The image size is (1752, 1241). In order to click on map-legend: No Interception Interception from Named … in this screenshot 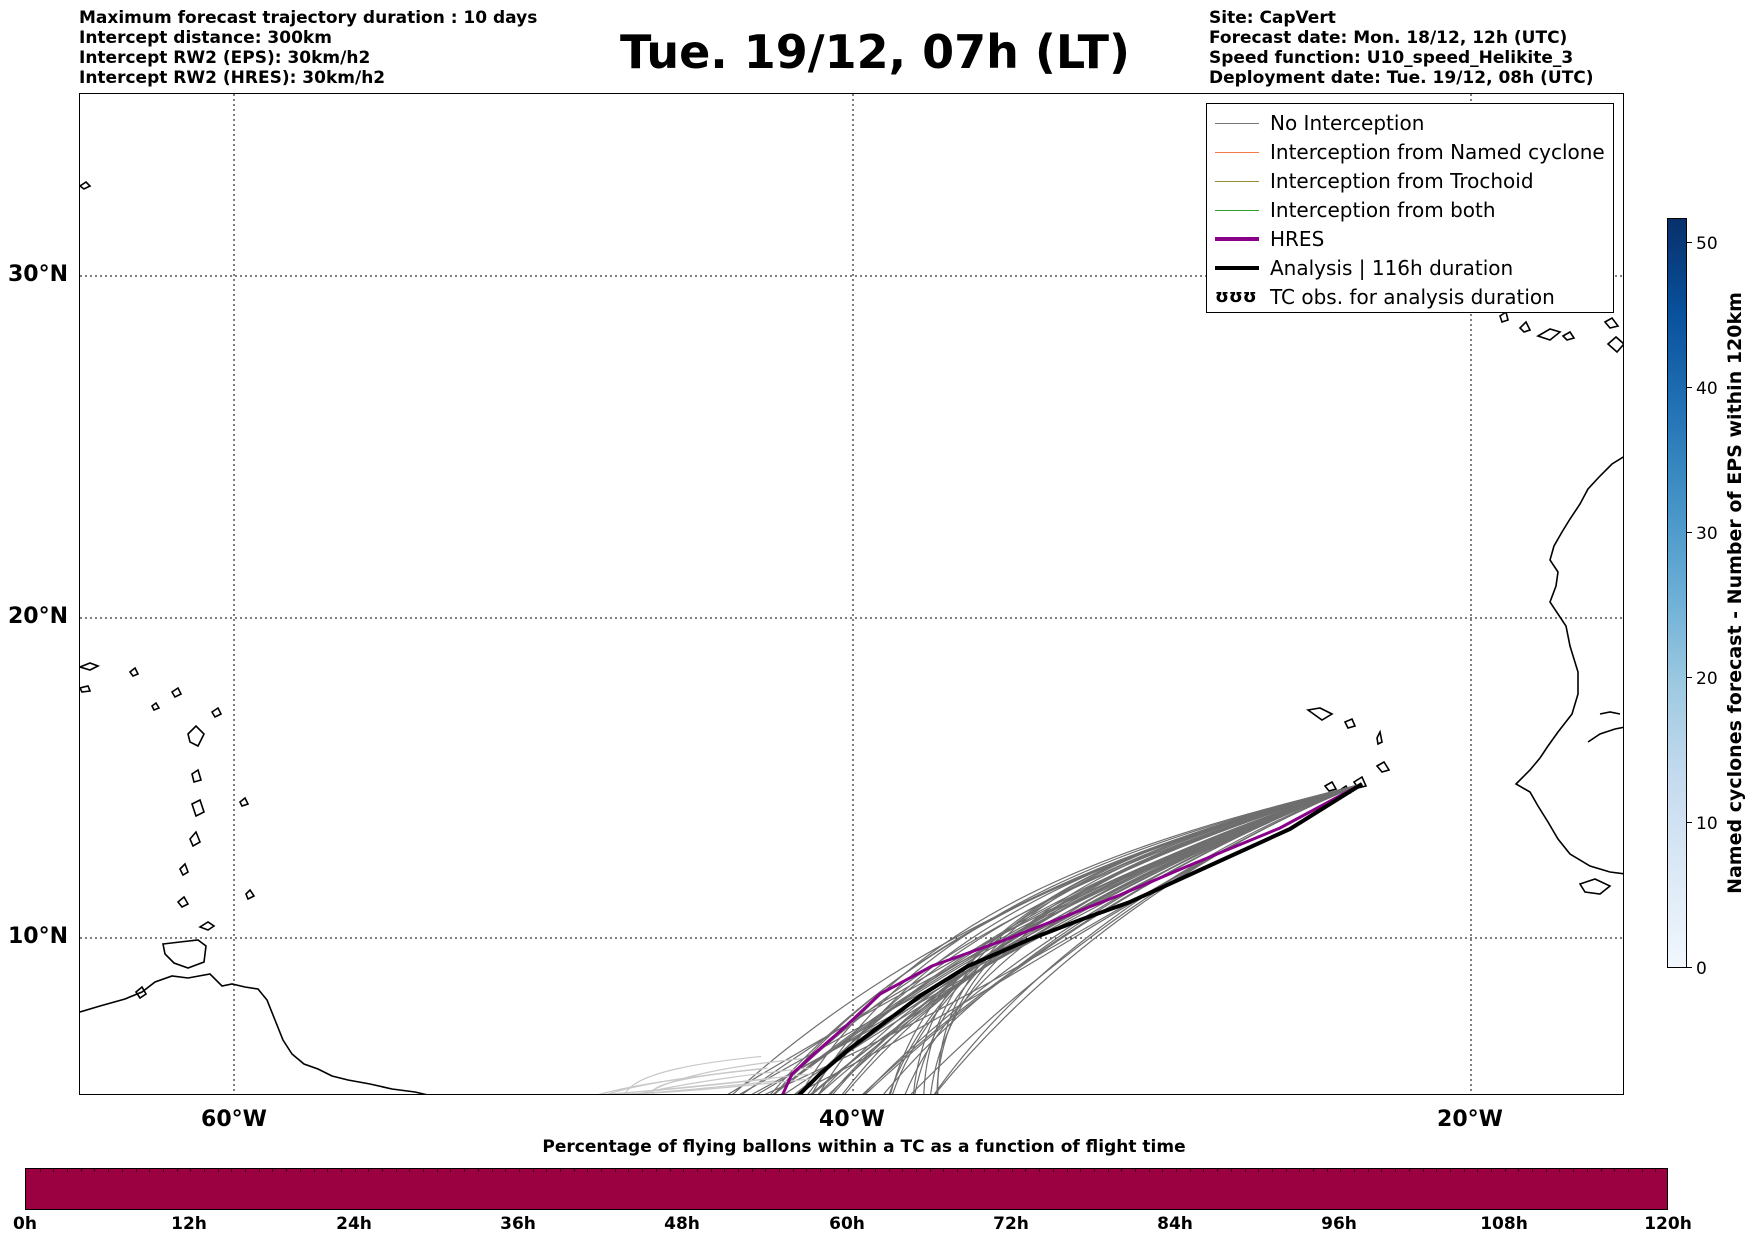, I will do `click(1410, 208)`.